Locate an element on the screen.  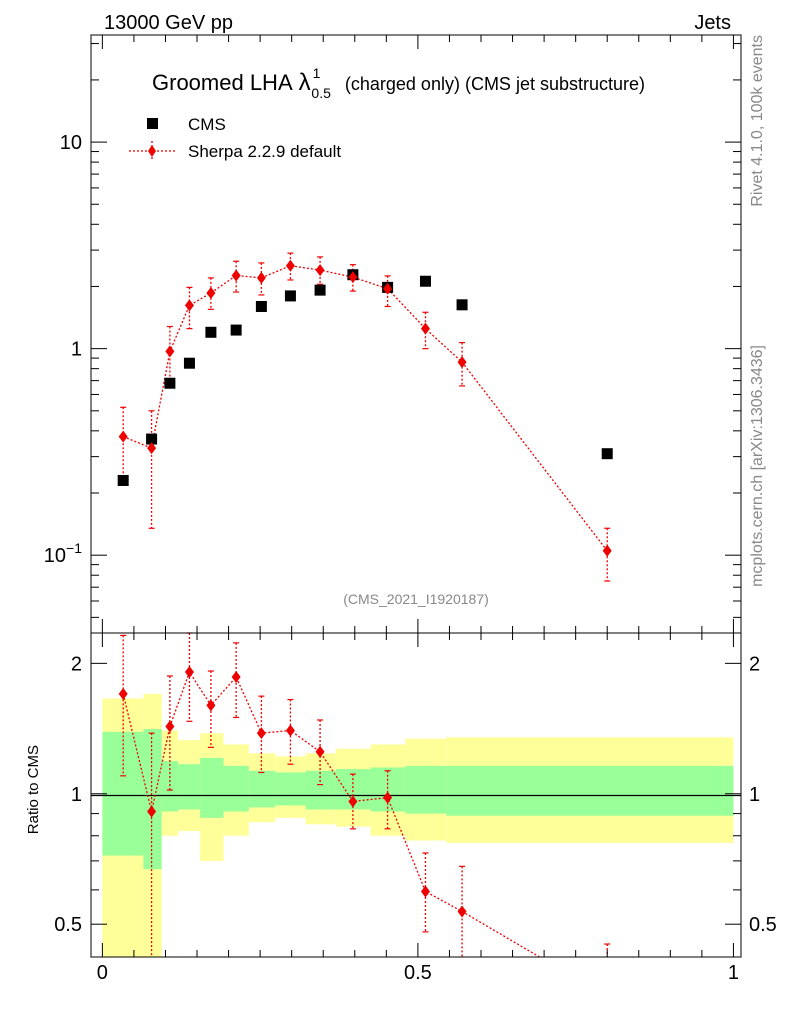
x-tick-label: 0.5 is located at coordinates (418, 973).